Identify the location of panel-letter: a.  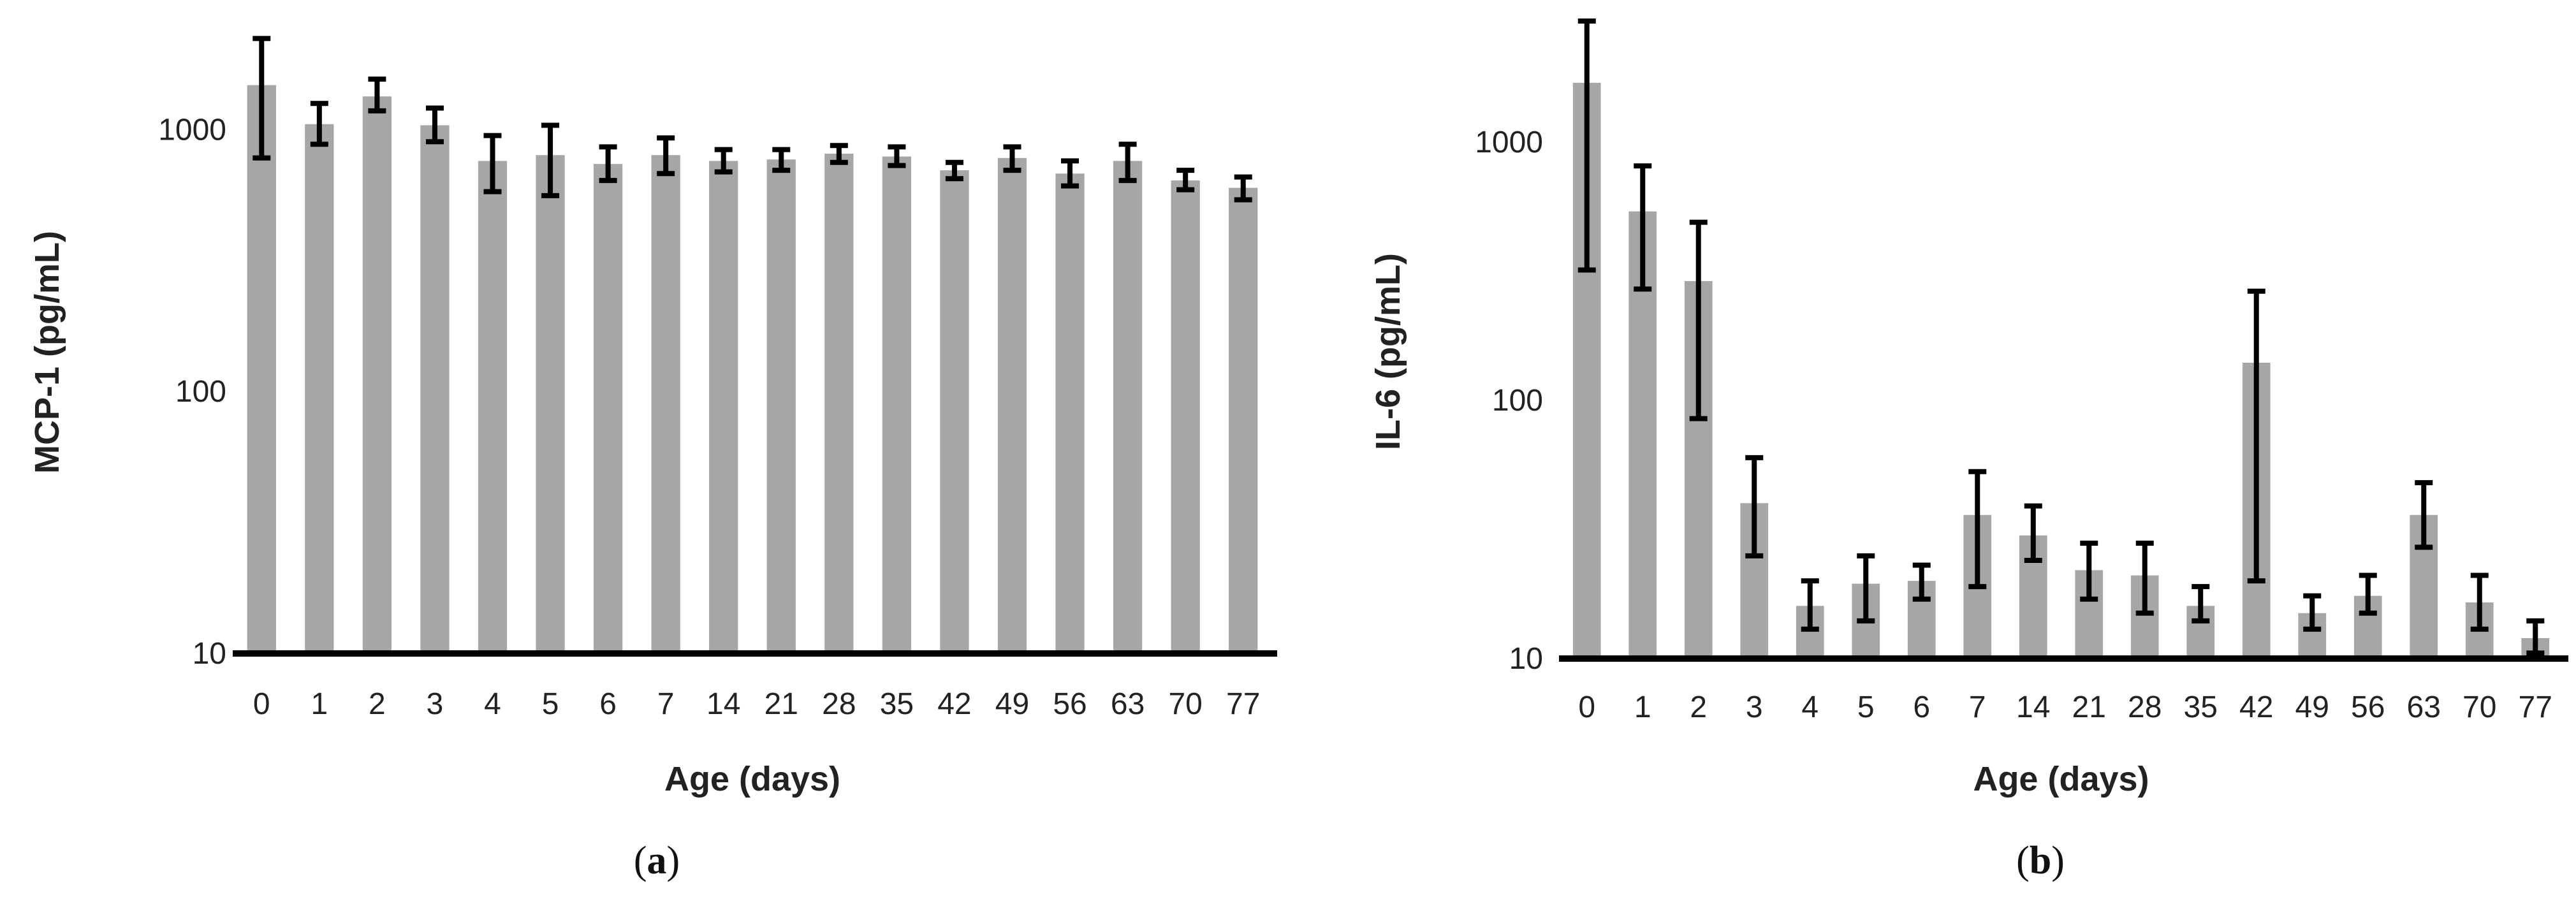
(657, 860).